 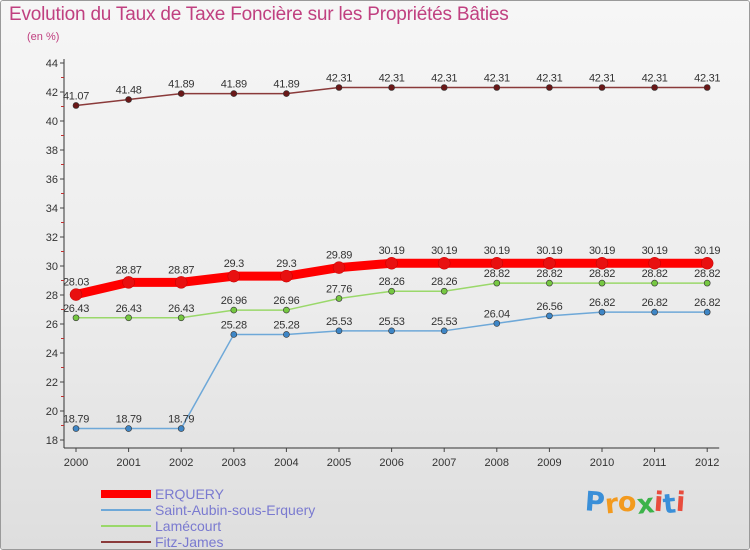 I want to click on y-tick-label: 26, so click(x=52, y=325).